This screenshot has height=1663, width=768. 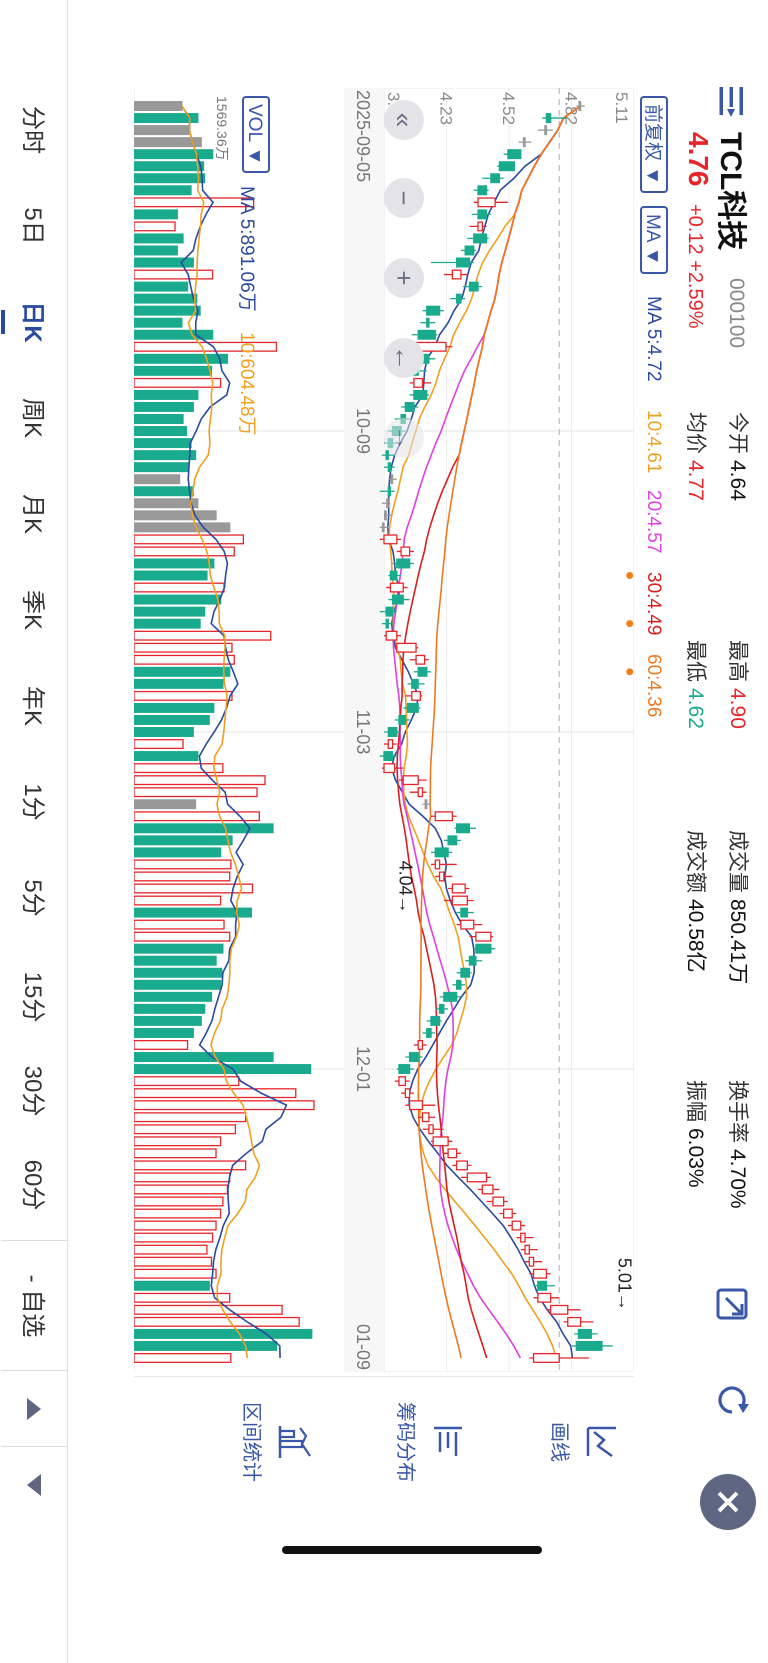 I want to click on refresh-icon, so click(x=732, y=1400).